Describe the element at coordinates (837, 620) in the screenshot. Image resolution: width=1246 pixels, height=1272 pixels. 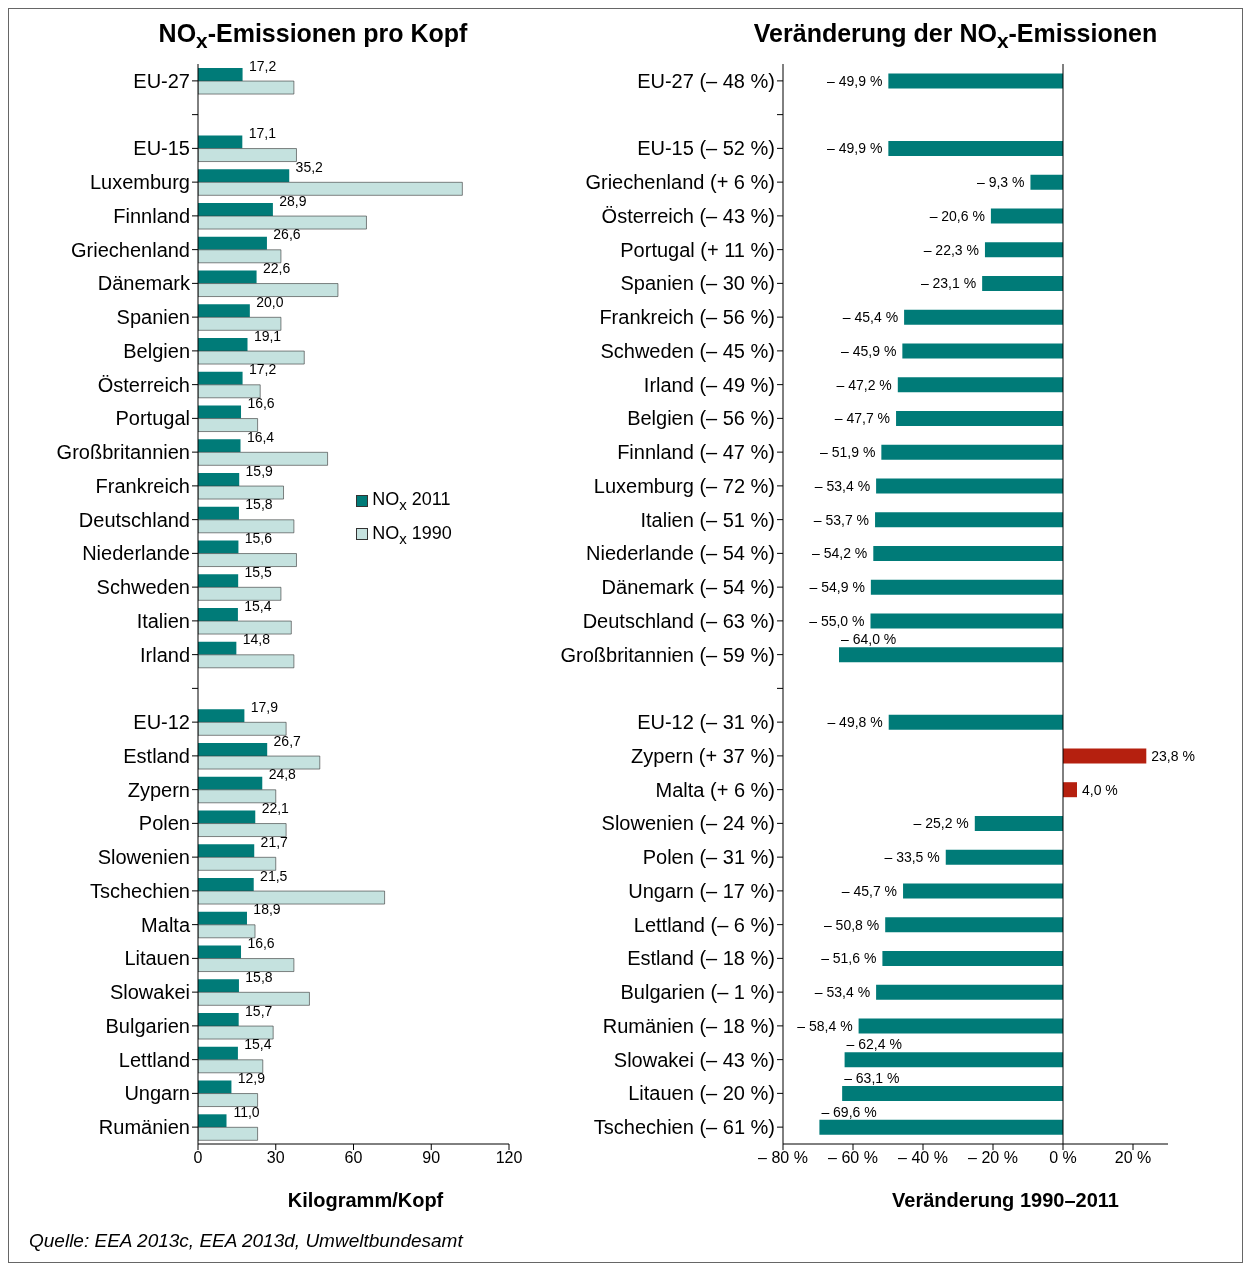
I see `data-label: – 55,0 %` at that location.